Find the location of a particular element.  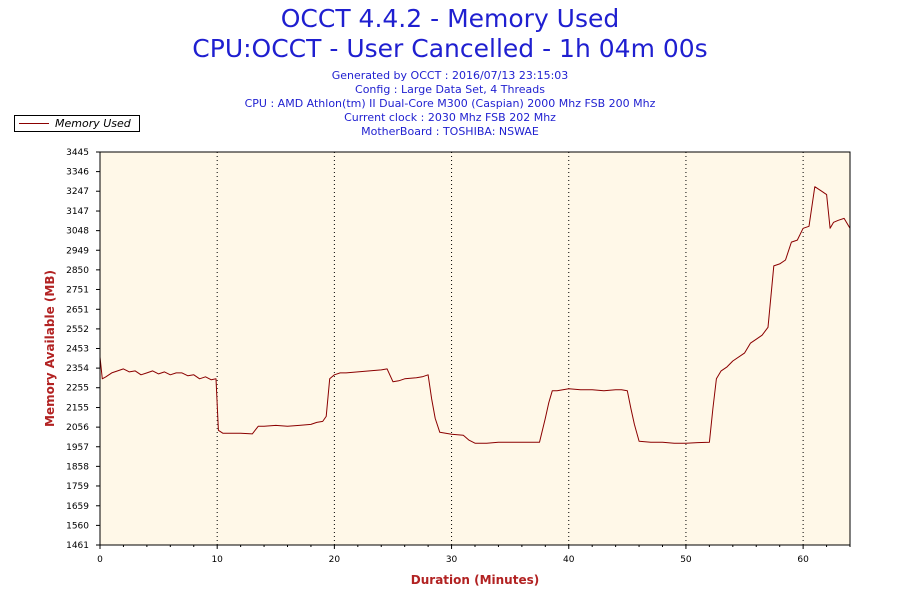

y-tick-label-12: 2255 is located at coordinates (77, 389).